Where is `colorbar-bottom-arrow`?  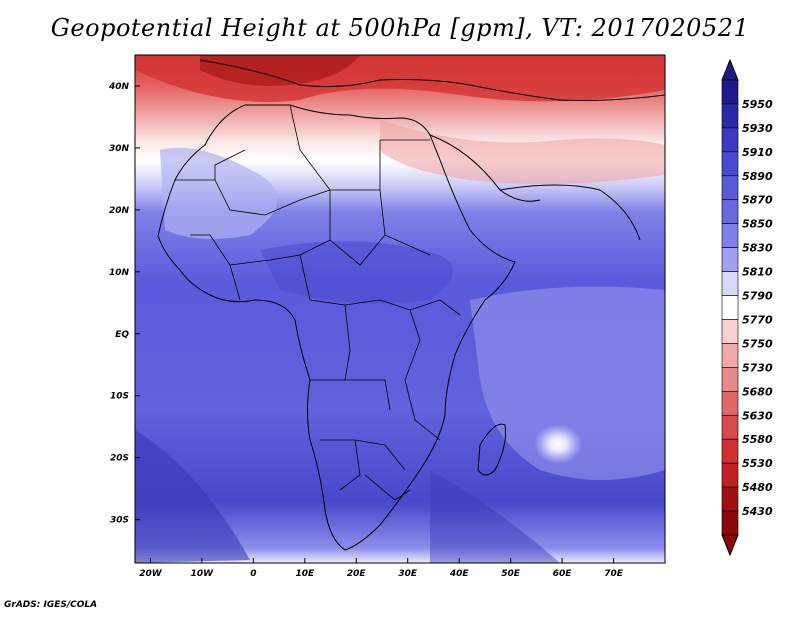 colorbar-bottom-arrow is located at coordinates (730, 545).